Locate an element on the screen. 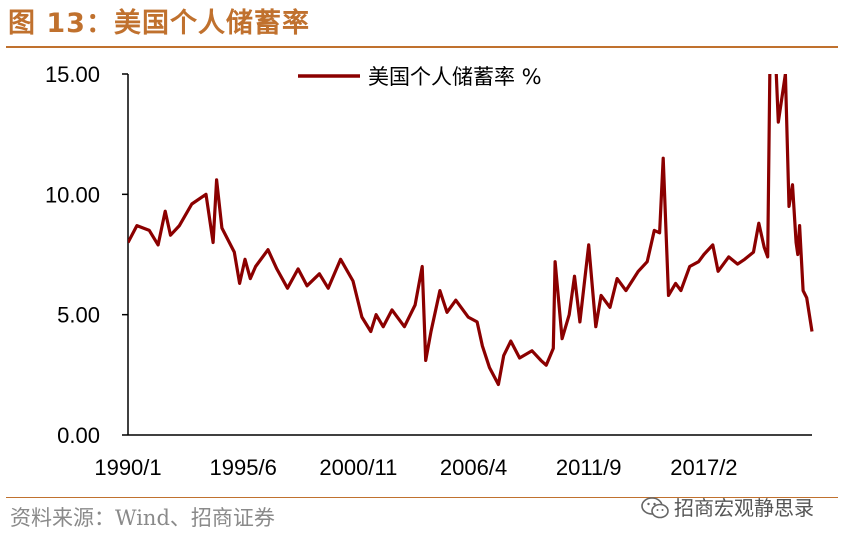  source-note: 资料来源：Wind、招商证券 is located at coordinates (142, 518).